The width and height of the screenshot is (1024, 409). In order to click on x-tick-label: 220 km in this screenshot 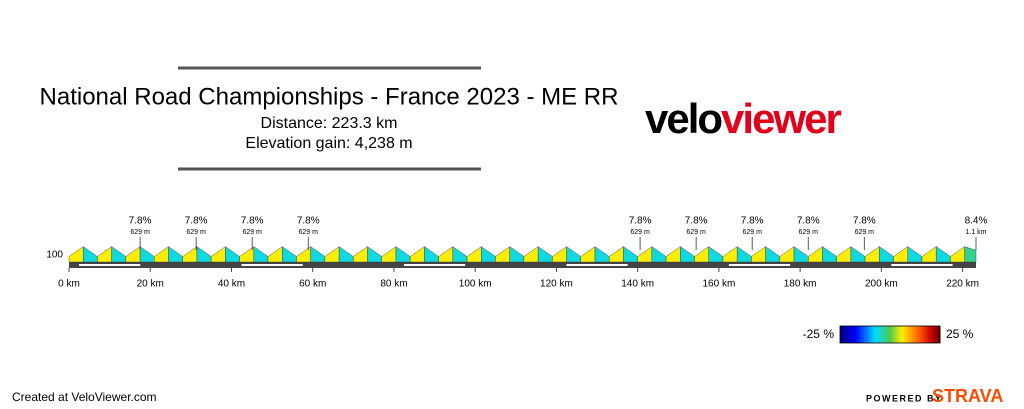, I will do `click(962, 284)`.